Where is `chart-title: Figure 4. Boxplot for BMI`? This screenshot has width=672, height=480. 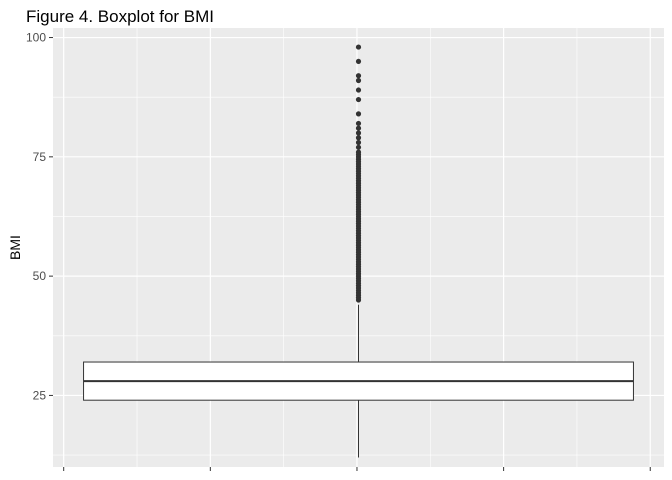
chart-title: Figure 4. Boxplot for BMI is located at coordinates (120, 16).